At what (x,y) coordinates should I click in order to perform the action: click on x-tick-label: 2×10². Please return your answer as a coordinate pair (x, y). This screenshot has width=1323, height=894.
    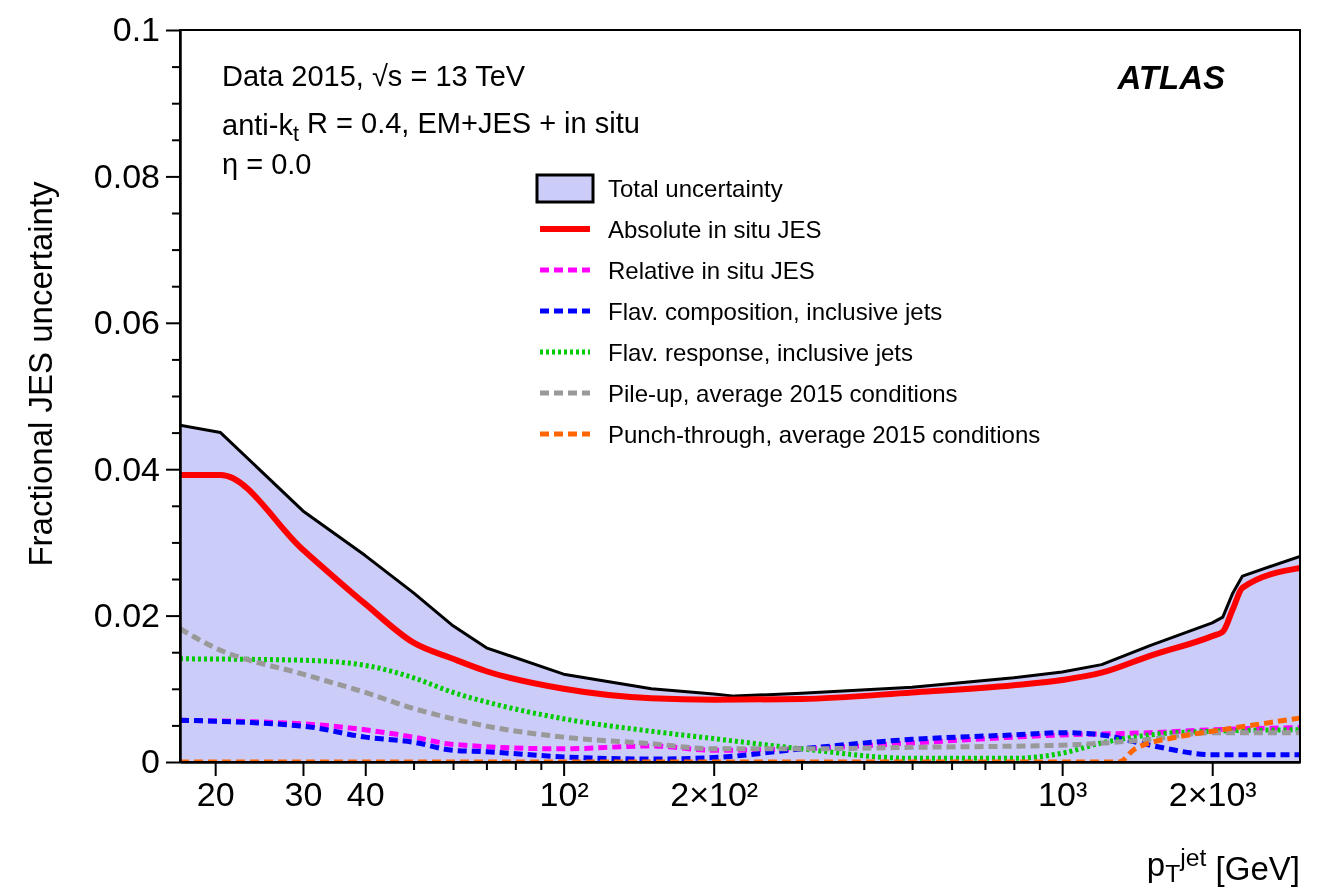
    Looking at the image, I should click on (714, 794).